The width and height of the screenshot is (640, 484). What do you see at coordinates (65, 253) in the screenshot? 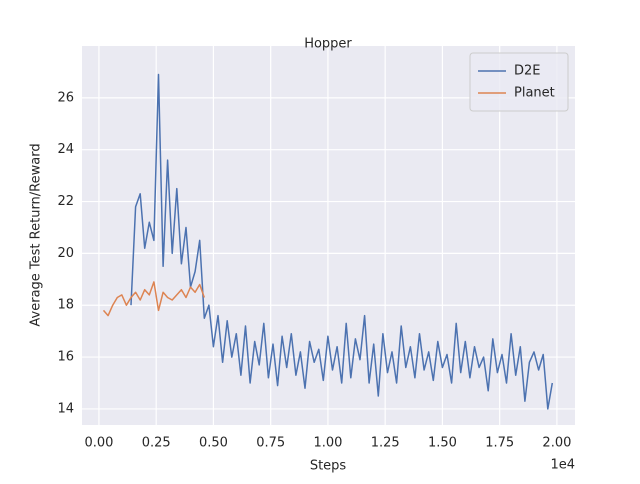
I see `y-tick-label: 20` at bounding box center [65, 253].